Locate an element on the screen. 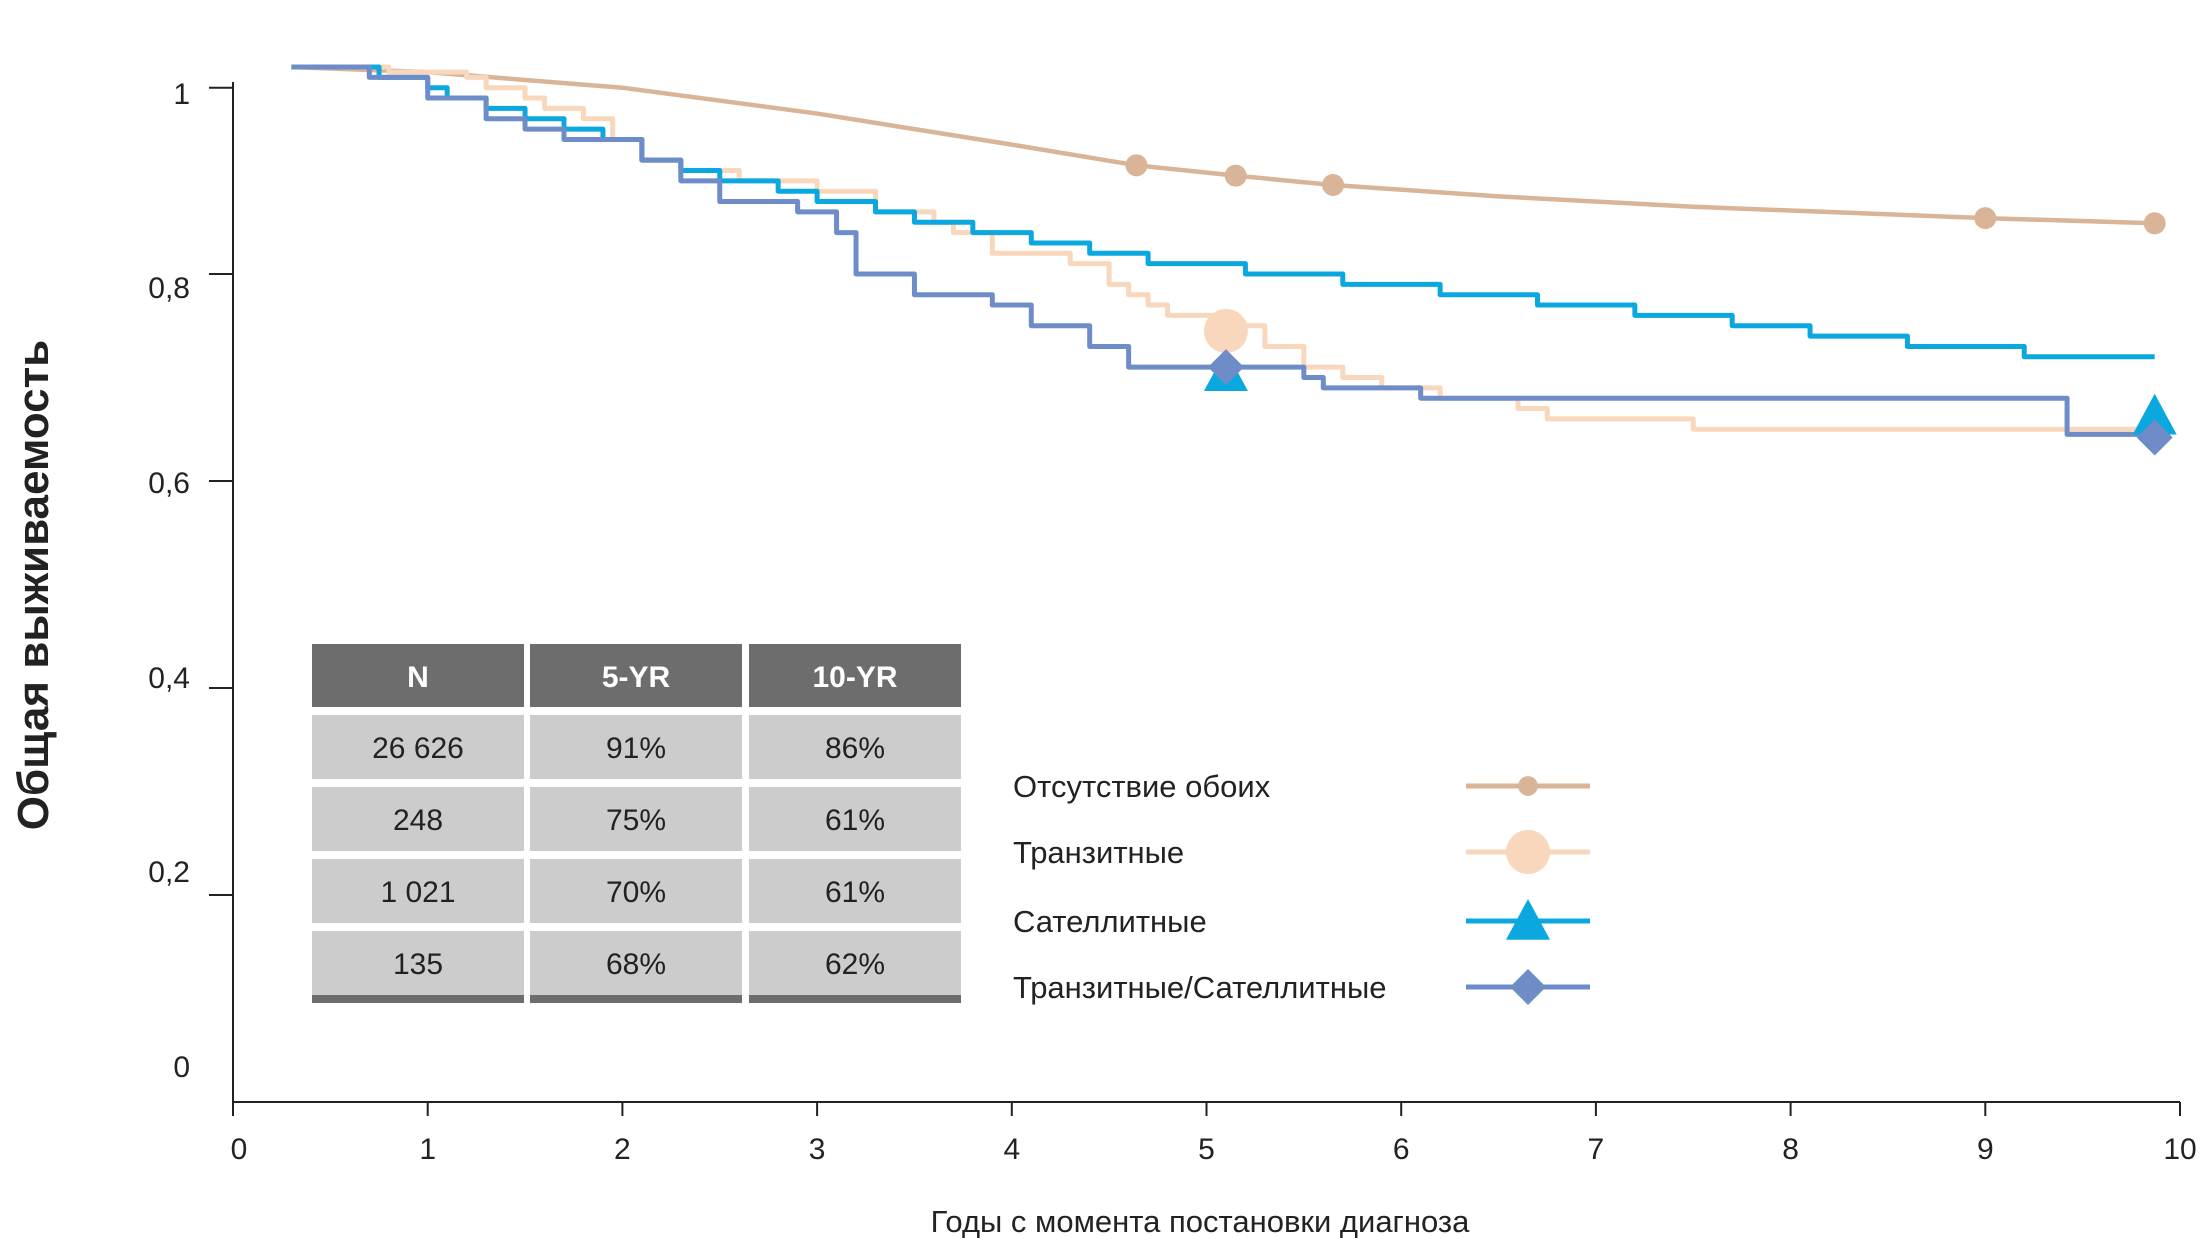 This screenshot has height=1238, width=2202. table-cell-text: 26 626 is located at coordinates (418, 748).